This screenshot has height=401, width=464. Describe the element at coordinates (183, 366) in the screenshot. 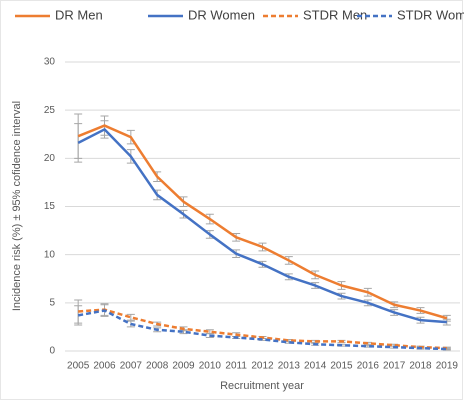

I see `x-tick-label: 2009` at that location.